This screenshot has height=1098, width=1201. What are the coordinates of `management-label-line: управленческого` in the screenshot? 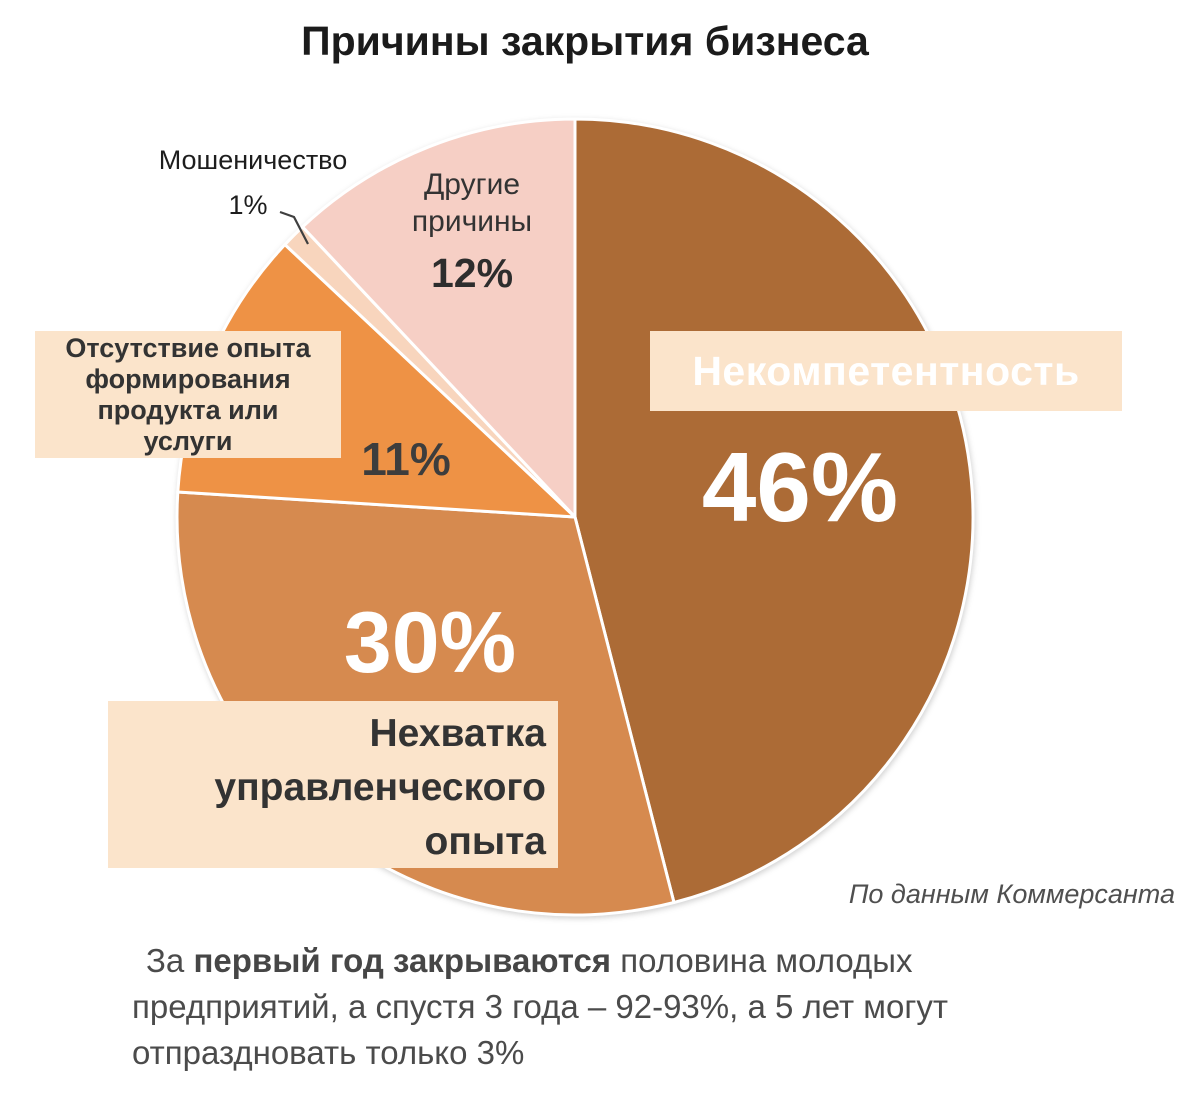 It's located at (380, 787).